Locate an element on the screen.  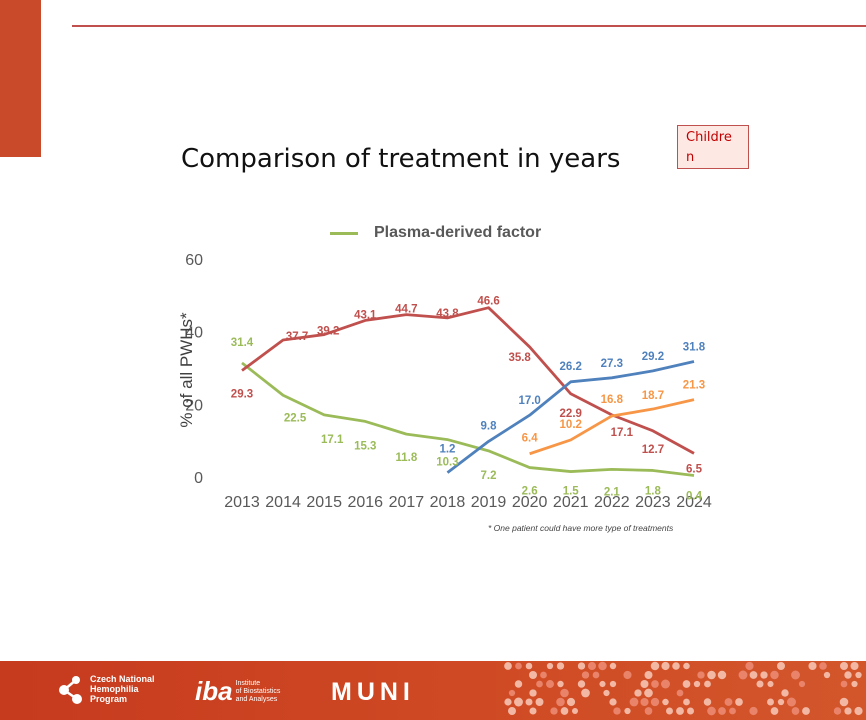
plasma-data-label: 17.1 is located at coordinates (332, 440).